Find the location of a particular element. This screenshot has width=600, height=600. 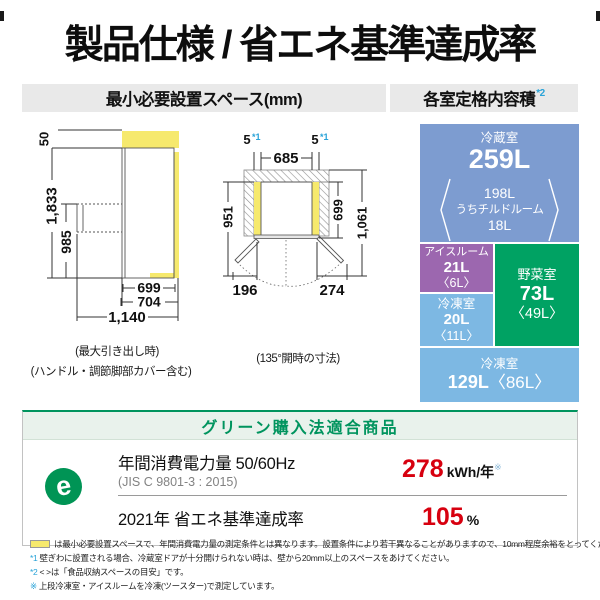

yellow-swatch-icon is located at coordinates (40, 544).